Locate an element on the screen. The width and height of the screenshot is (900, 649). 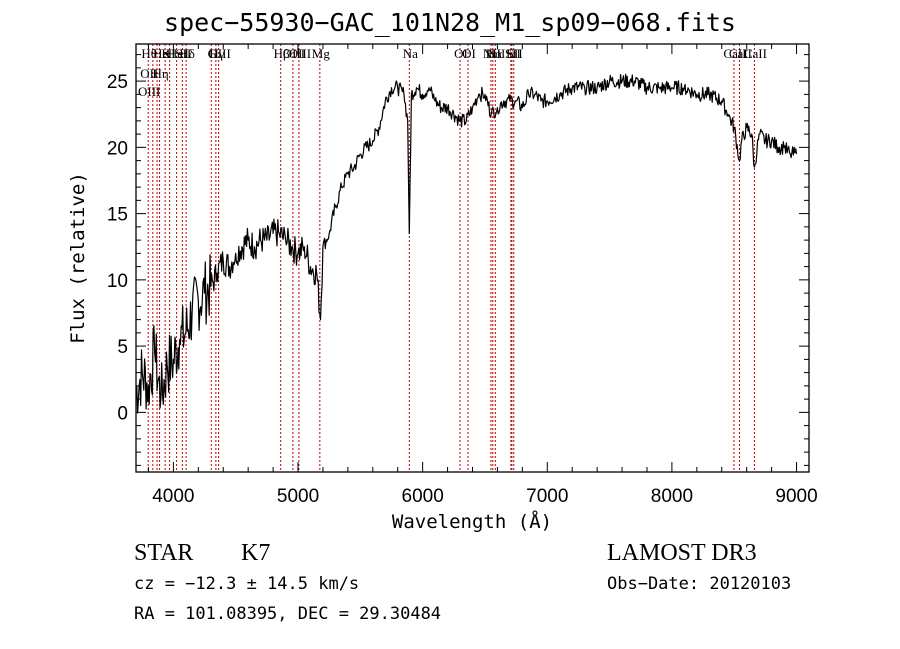
line-marker-label: OII is located at coordinates (149, 73).